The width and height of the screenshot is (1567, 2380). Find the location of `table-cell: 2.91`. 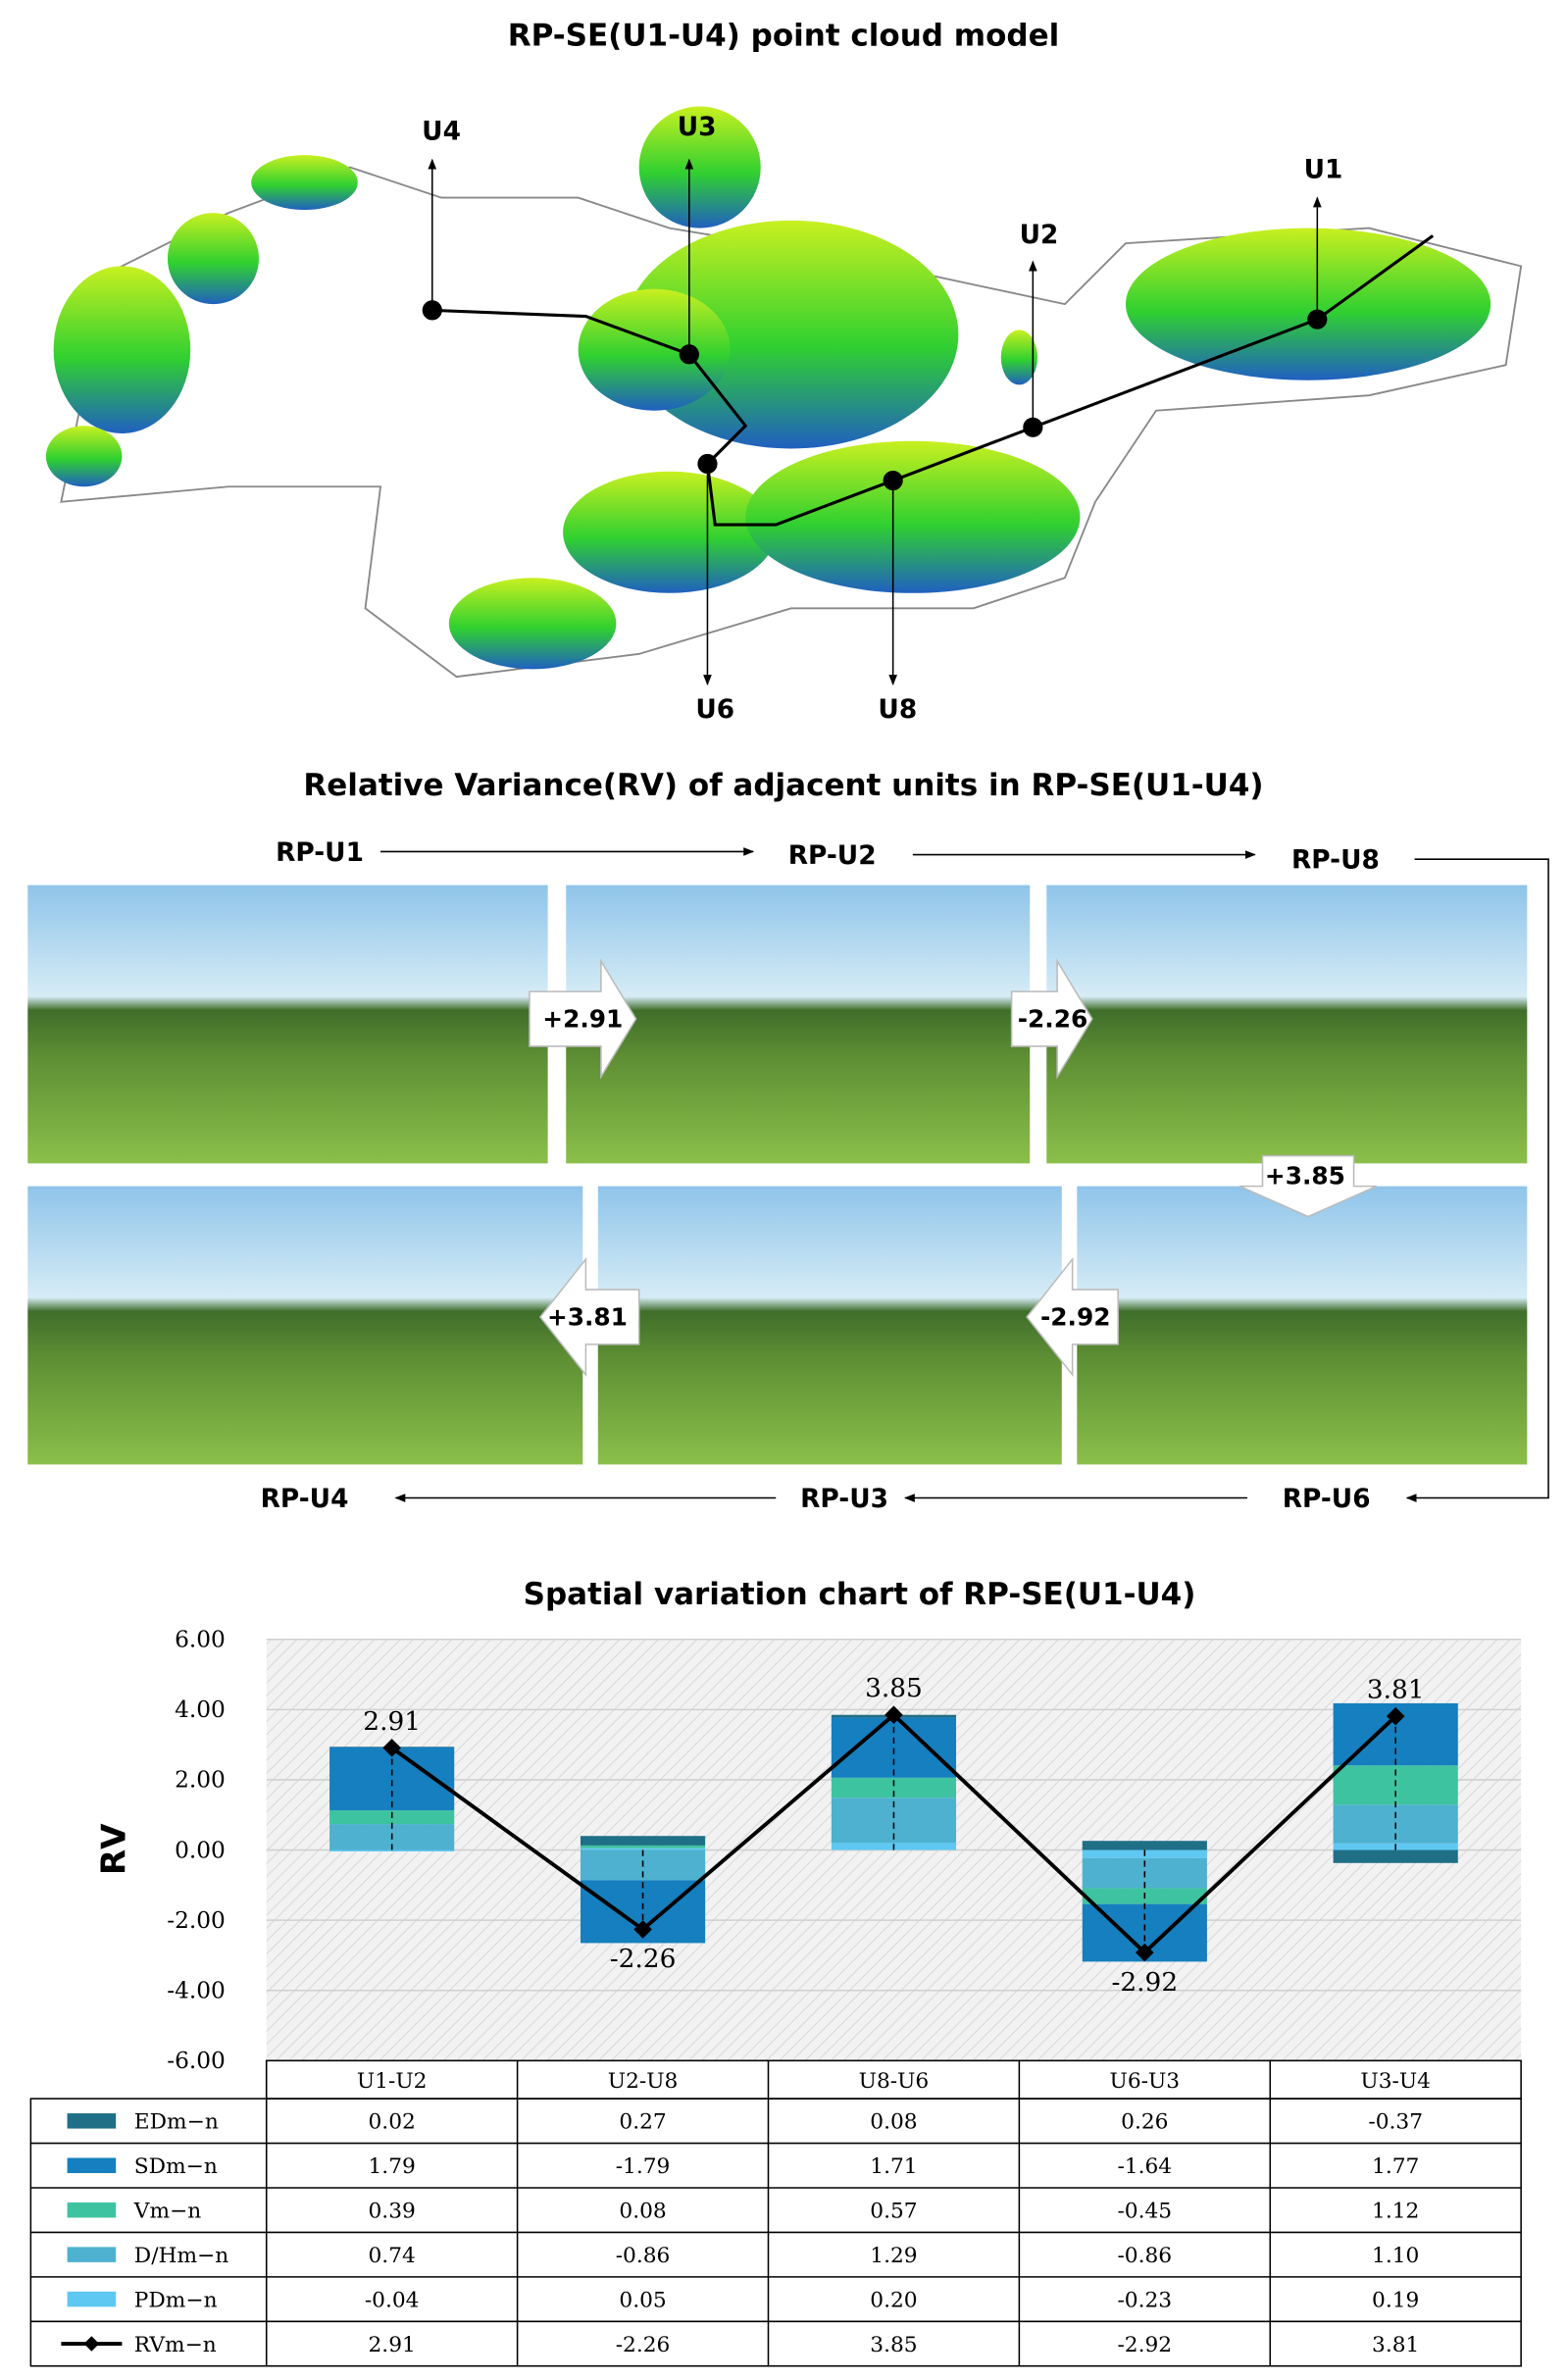

table-cell: 2.91 is located at coordinates (393, 2345).